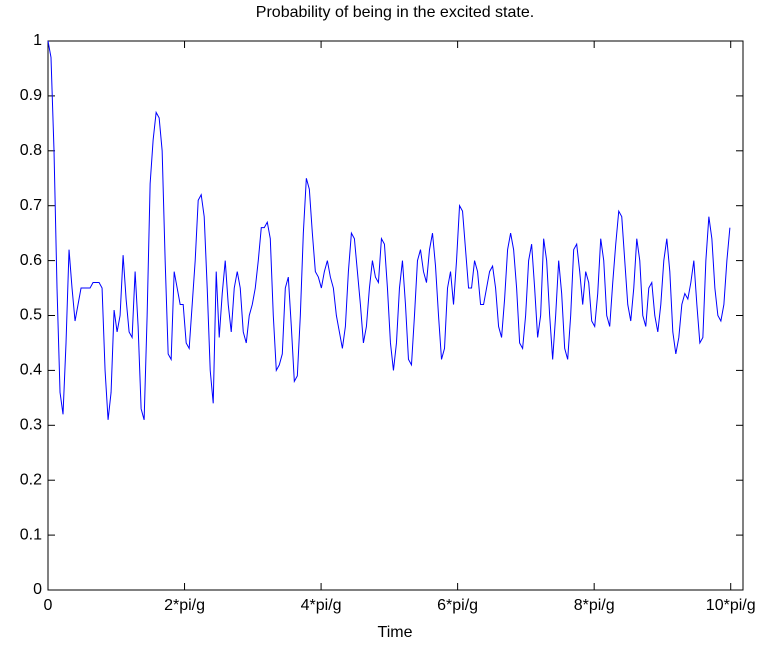 This screenshot has height=645, width=764. I want to click on y-tick-label: 0.6, so click(31, 260).